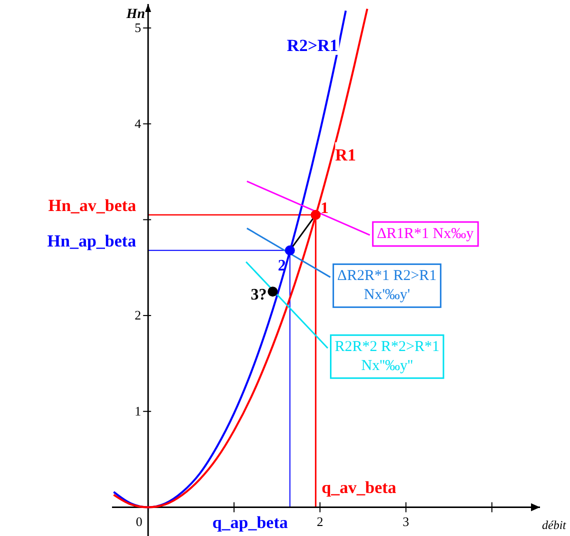  Describe the element at coordinates (135, 14) in the screenshot. I see `y-axis-title: Hn` at that location.